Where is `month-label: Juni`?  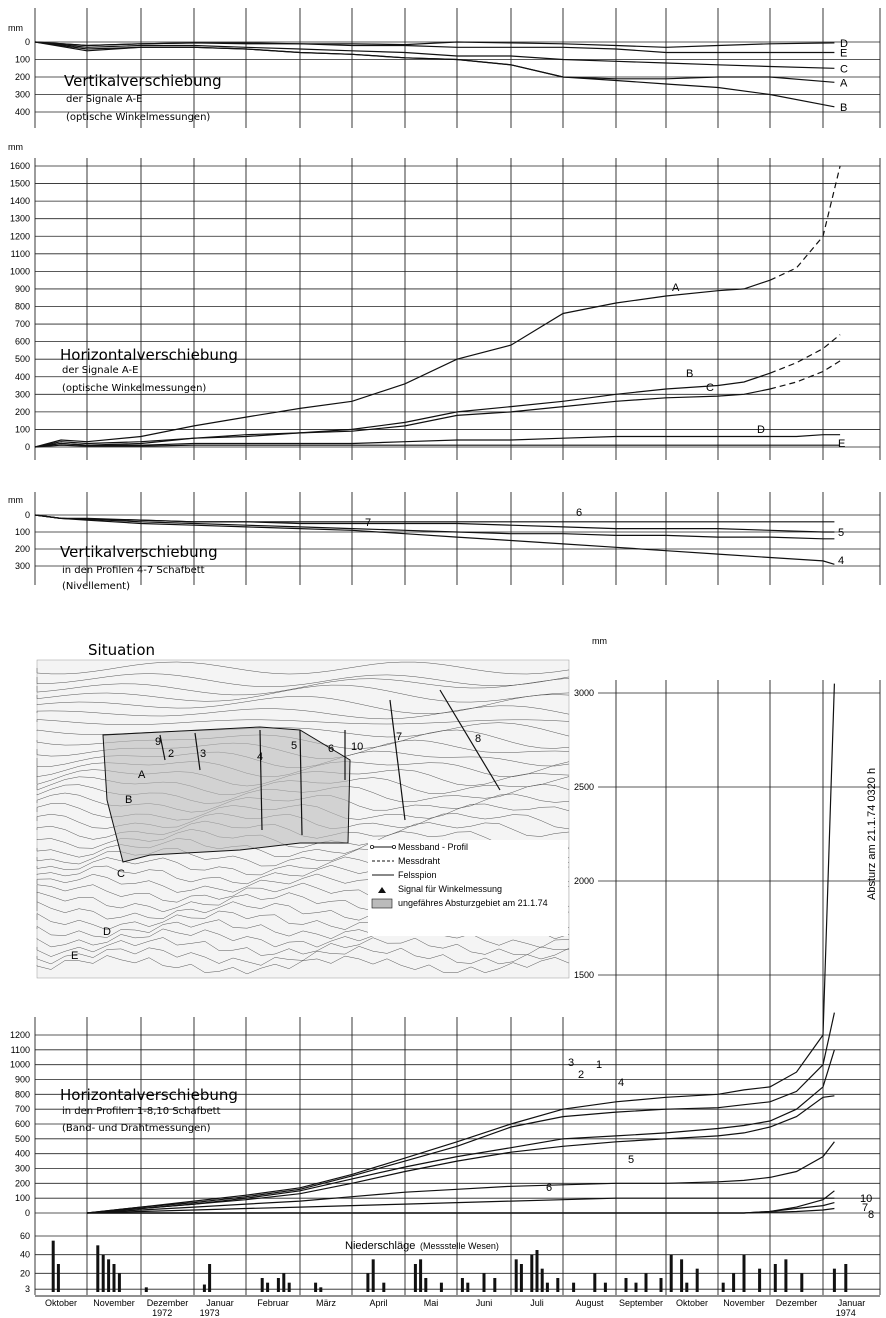
month-label: Juni is located at coordinates (484, 1303).